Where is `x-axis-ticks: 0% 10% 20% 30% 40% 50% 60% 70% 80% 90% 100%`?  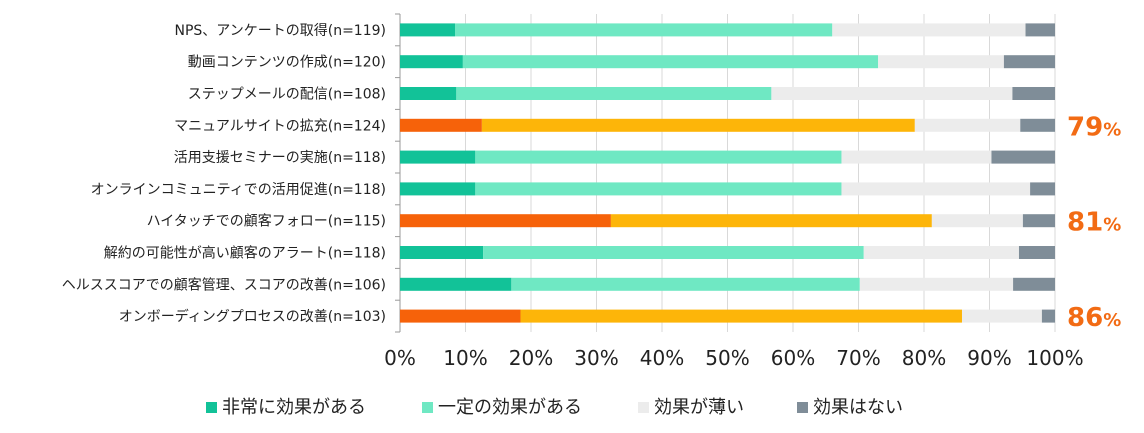
x-axis-ticks: 0% 10% 20% 30% 40% 50% 60% 70% 80% 90% 100% is located at coordinates (733, 358).